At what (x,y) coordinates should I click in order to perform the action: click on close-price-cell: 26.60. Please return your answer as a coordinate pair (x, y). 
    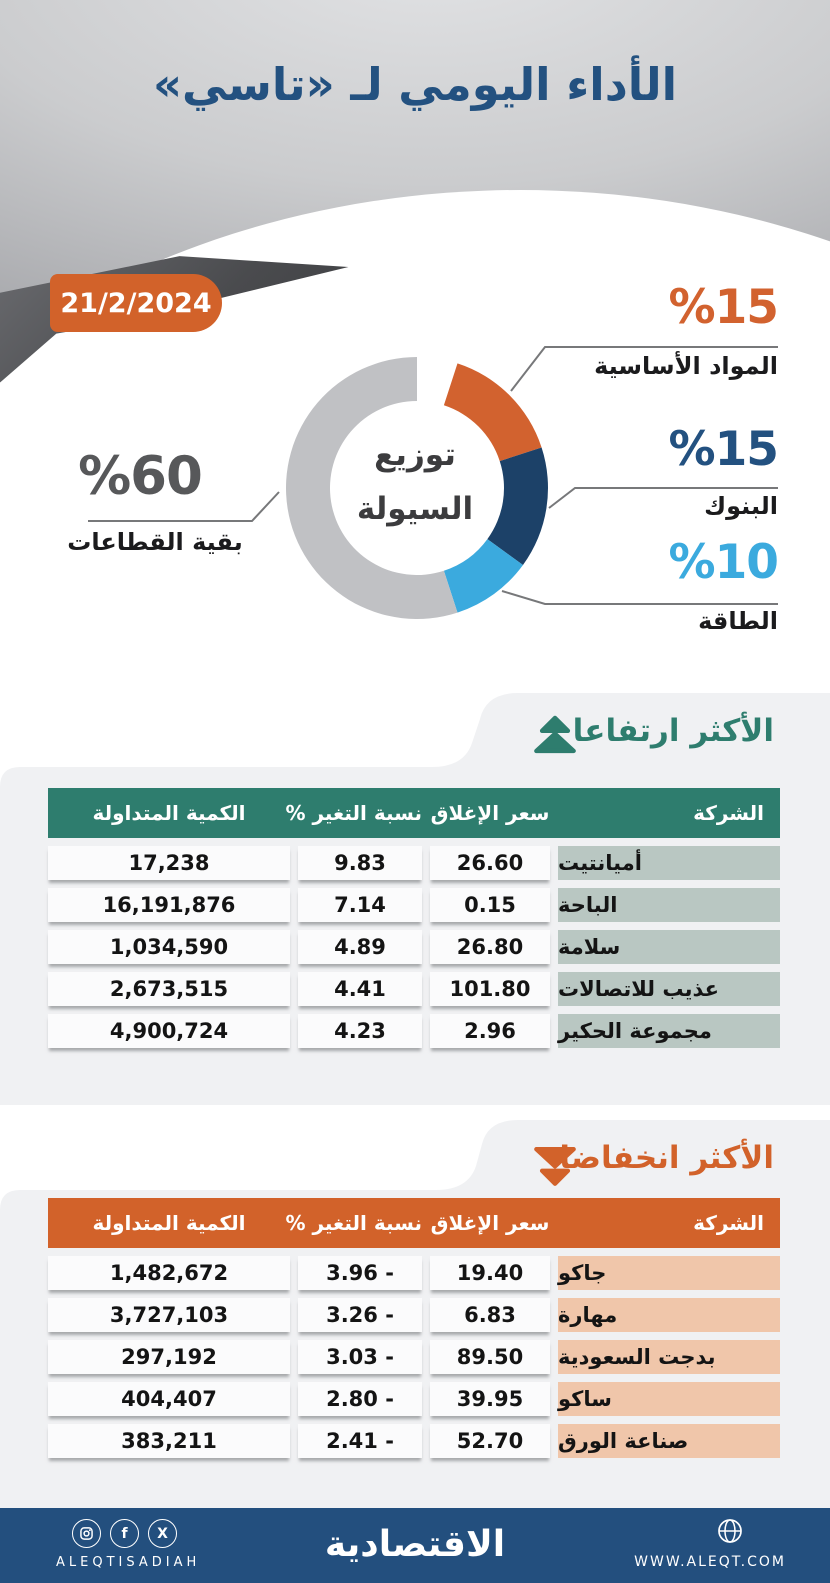
    Looking at the image, I should click on (490, 863).